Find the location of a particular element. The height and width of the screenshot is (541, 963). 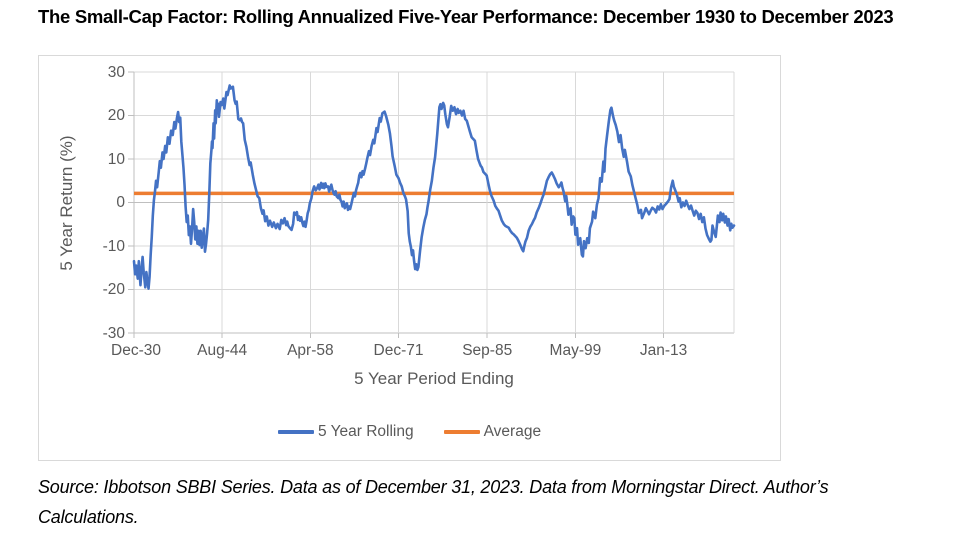

legend-item-rolling: 5 Year Rolling is located at coordinates (345, 432).